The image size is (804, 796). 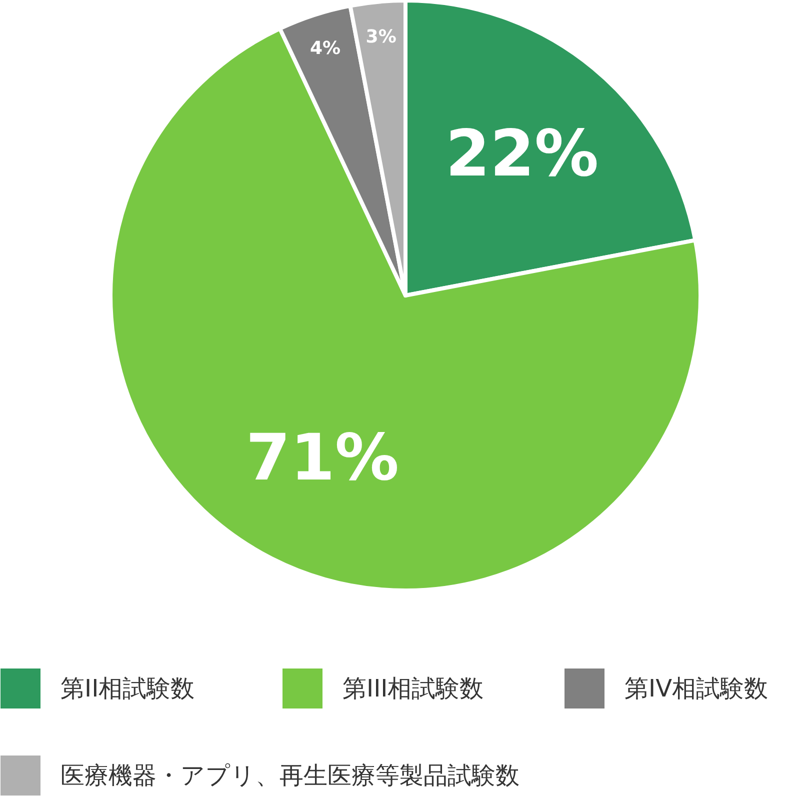 I want to click on data-label: 3%, so click(x=381, y=37).